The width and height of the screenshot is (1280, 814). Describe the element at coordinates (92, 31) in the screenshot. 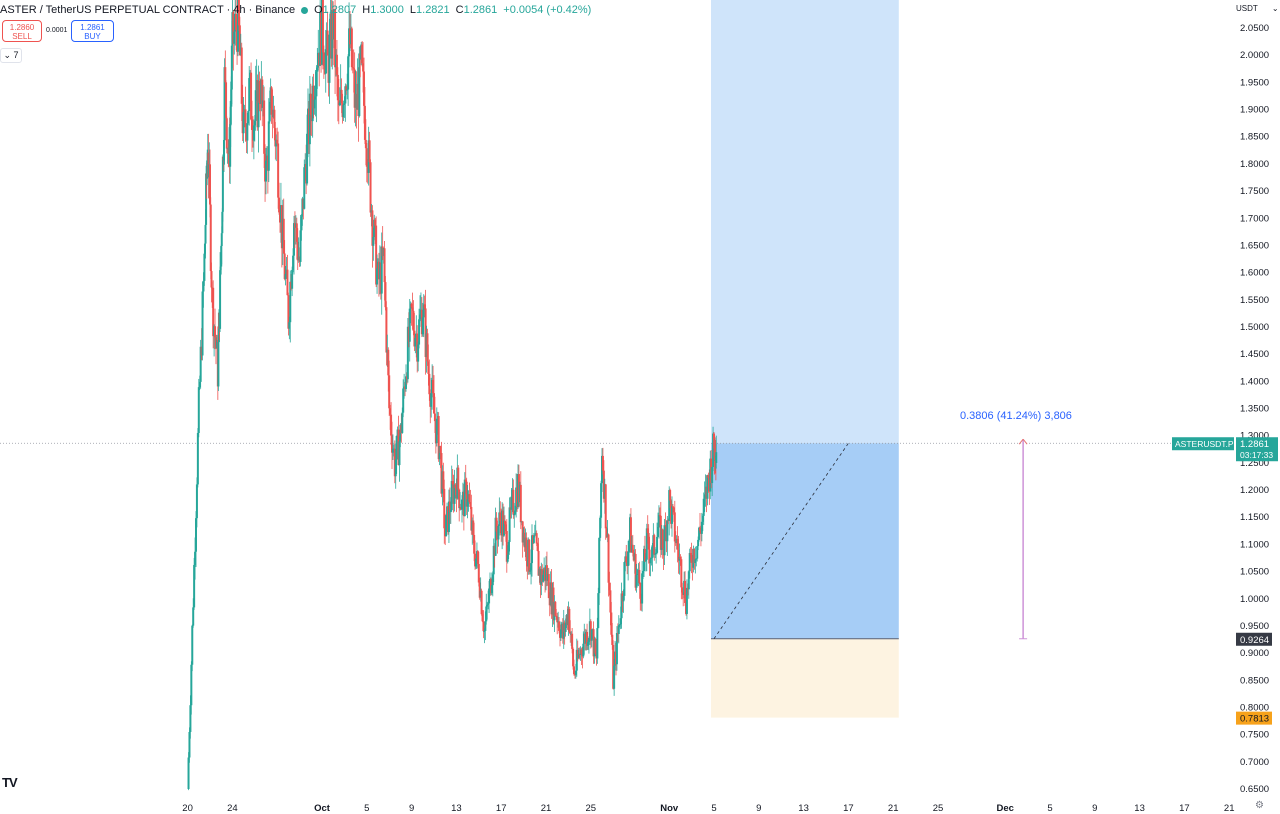

I see `buy-button: 1.2861 BUY` at that location.